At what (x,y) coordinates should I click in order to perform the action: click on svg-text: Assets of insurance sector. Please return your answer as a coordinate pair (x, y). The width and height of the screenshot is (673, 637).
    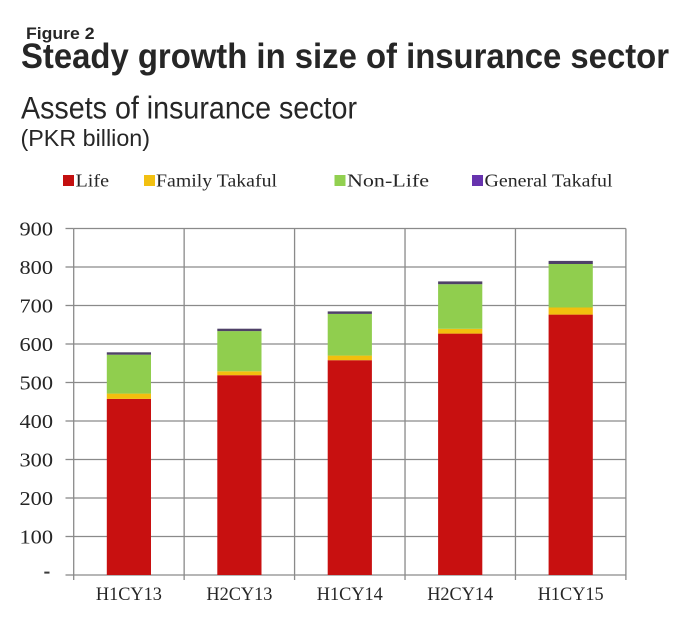
    Looking at the image, I should click on (189, 108).